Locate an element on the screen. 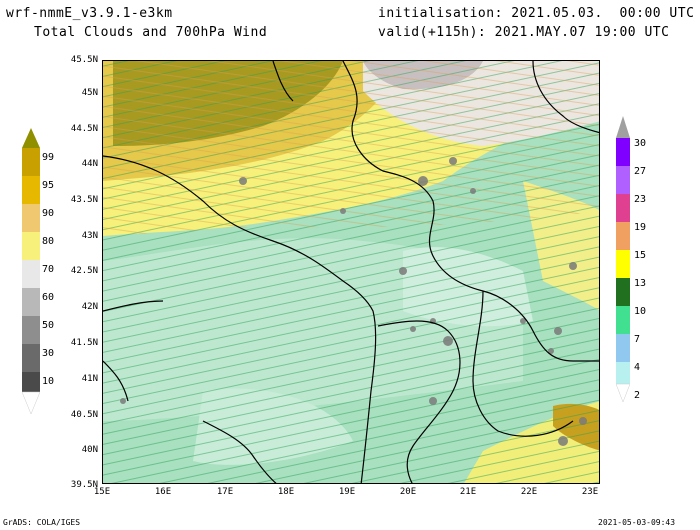 This screenshot has height=530, width=700. cloud-colorbar-label: 60 is located at coordinates (48, 297).